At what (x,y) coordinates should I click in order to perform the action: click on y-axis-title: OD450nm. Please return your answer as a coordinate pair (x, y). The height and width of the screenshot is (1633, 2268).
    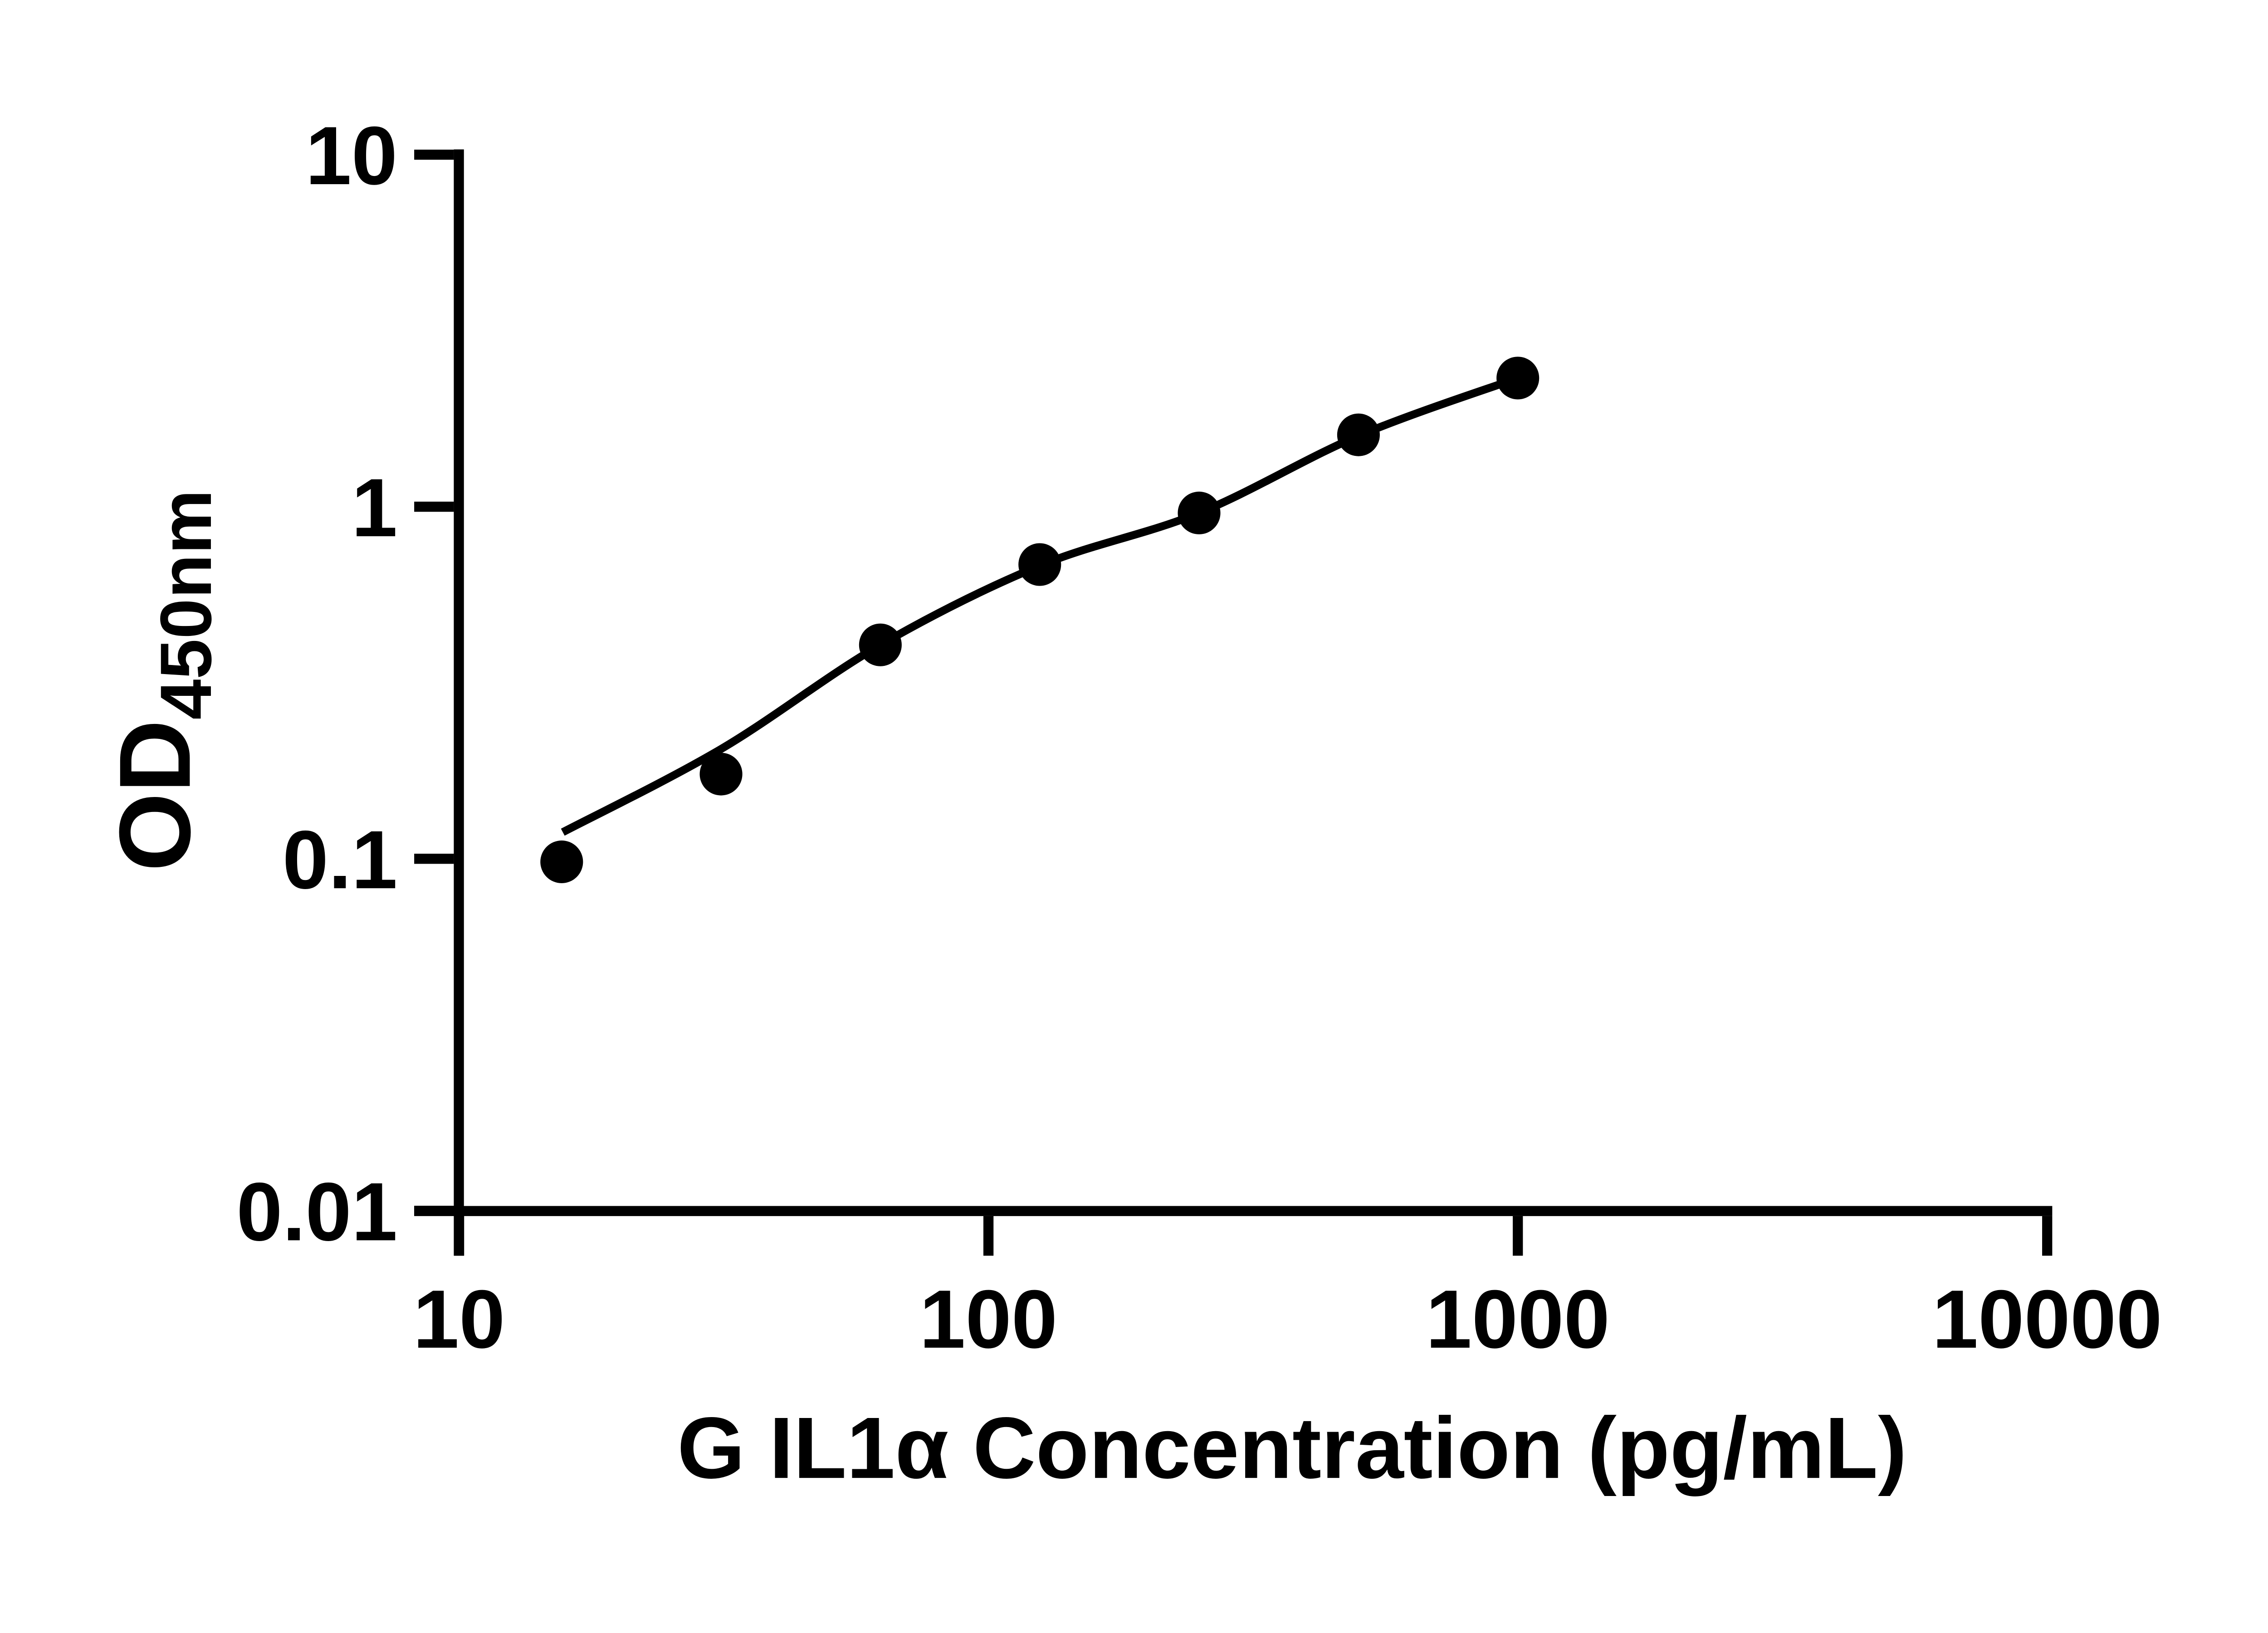
    Looking at the image, I should click on (162, 680).